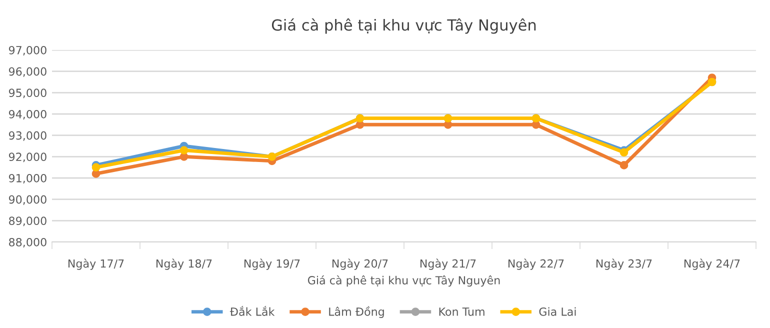 This screenshot has height=328, width=770. Describe the element at coordinates (27, 243) in the screenshot. I see `y-tick-label: 88,000` at that location.